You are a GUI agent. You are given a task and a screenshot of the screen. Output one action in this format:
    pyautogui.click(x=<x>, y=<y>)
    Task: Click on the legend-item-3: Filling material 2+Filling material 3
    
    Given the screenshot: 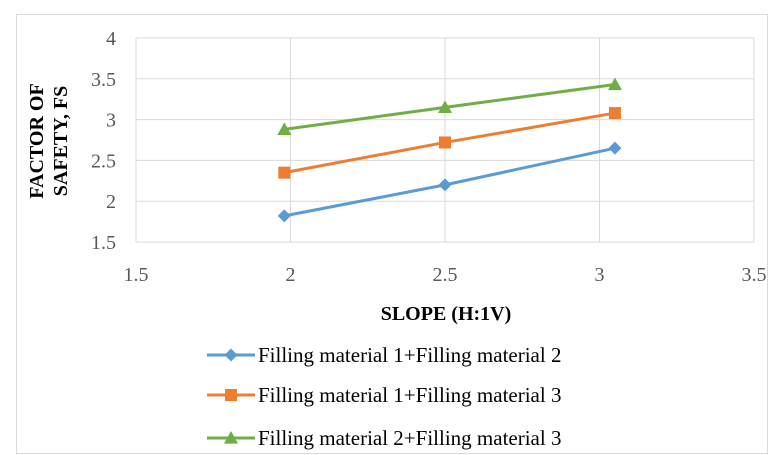 What is the action you would take?
    pyautogui.click(x=384, y=438)
    